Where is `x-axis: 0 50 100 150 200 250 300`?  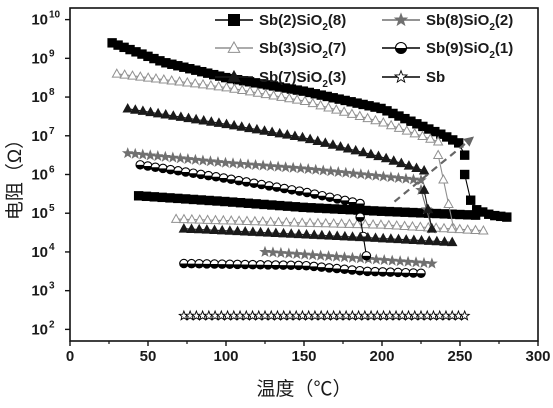 x-axis: 0 50 100 150 200 250 300 is located at coordinates (308, 353).